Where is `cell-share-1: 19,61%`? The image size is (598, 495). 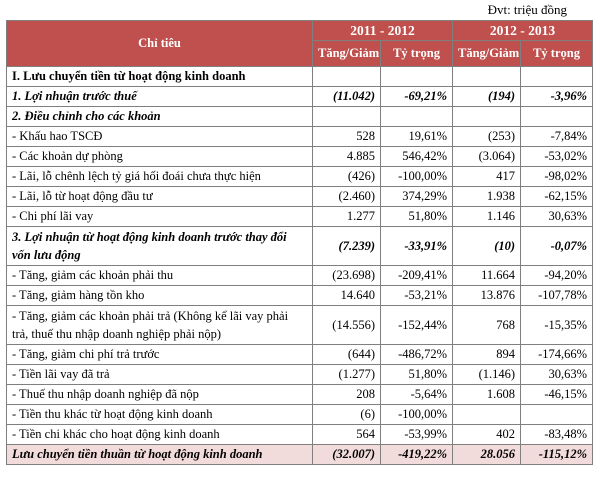
cell-share-1: 19,61% is located at coordinates (416, 136).